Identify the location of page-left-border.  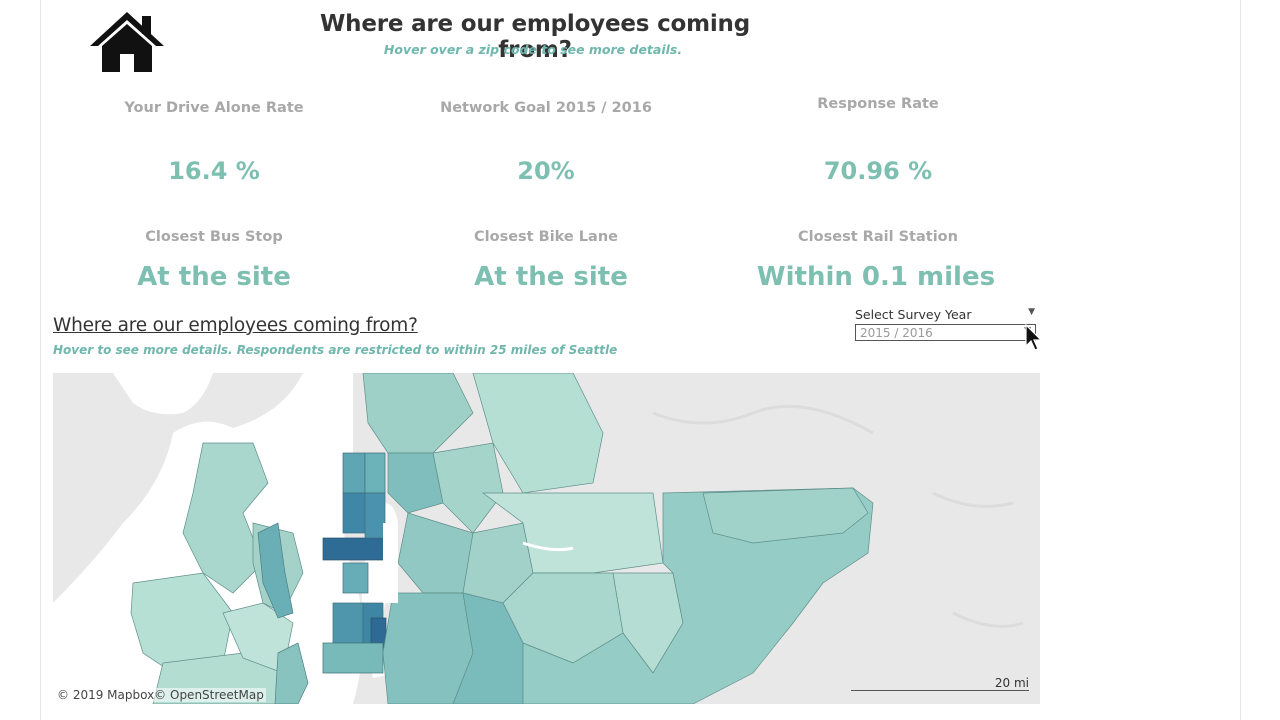
(40, 360).